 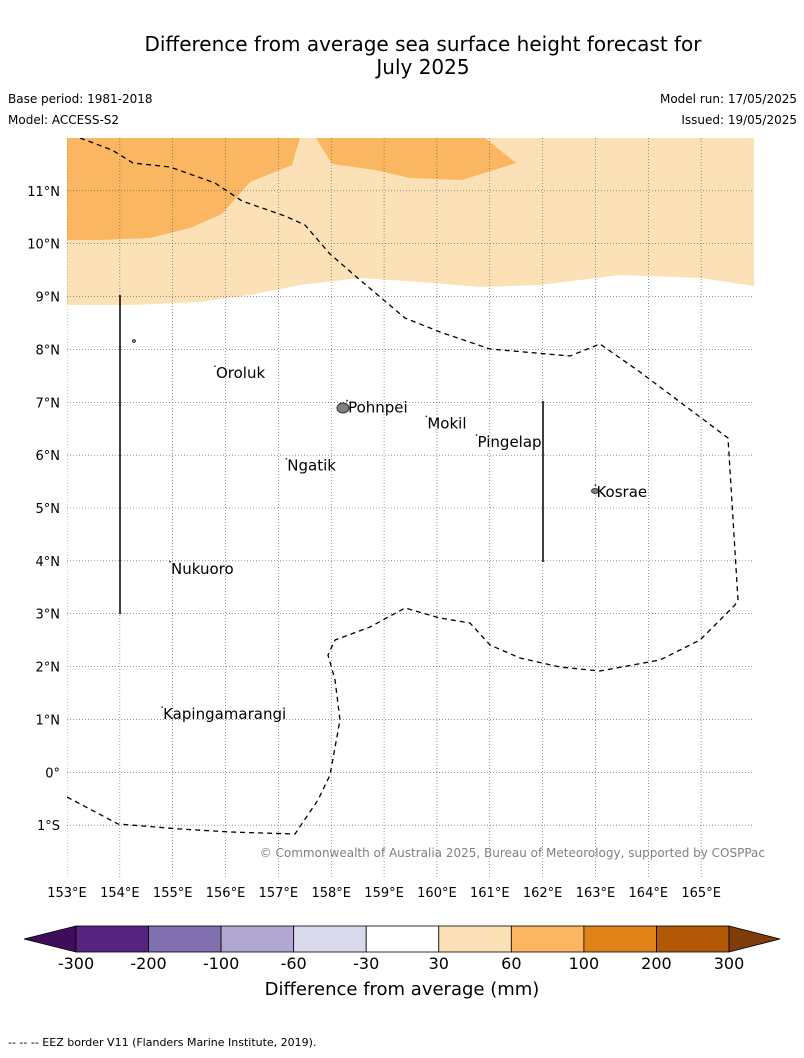 I want to click on latitude-label: 7°N, so click(x=48, y=403).